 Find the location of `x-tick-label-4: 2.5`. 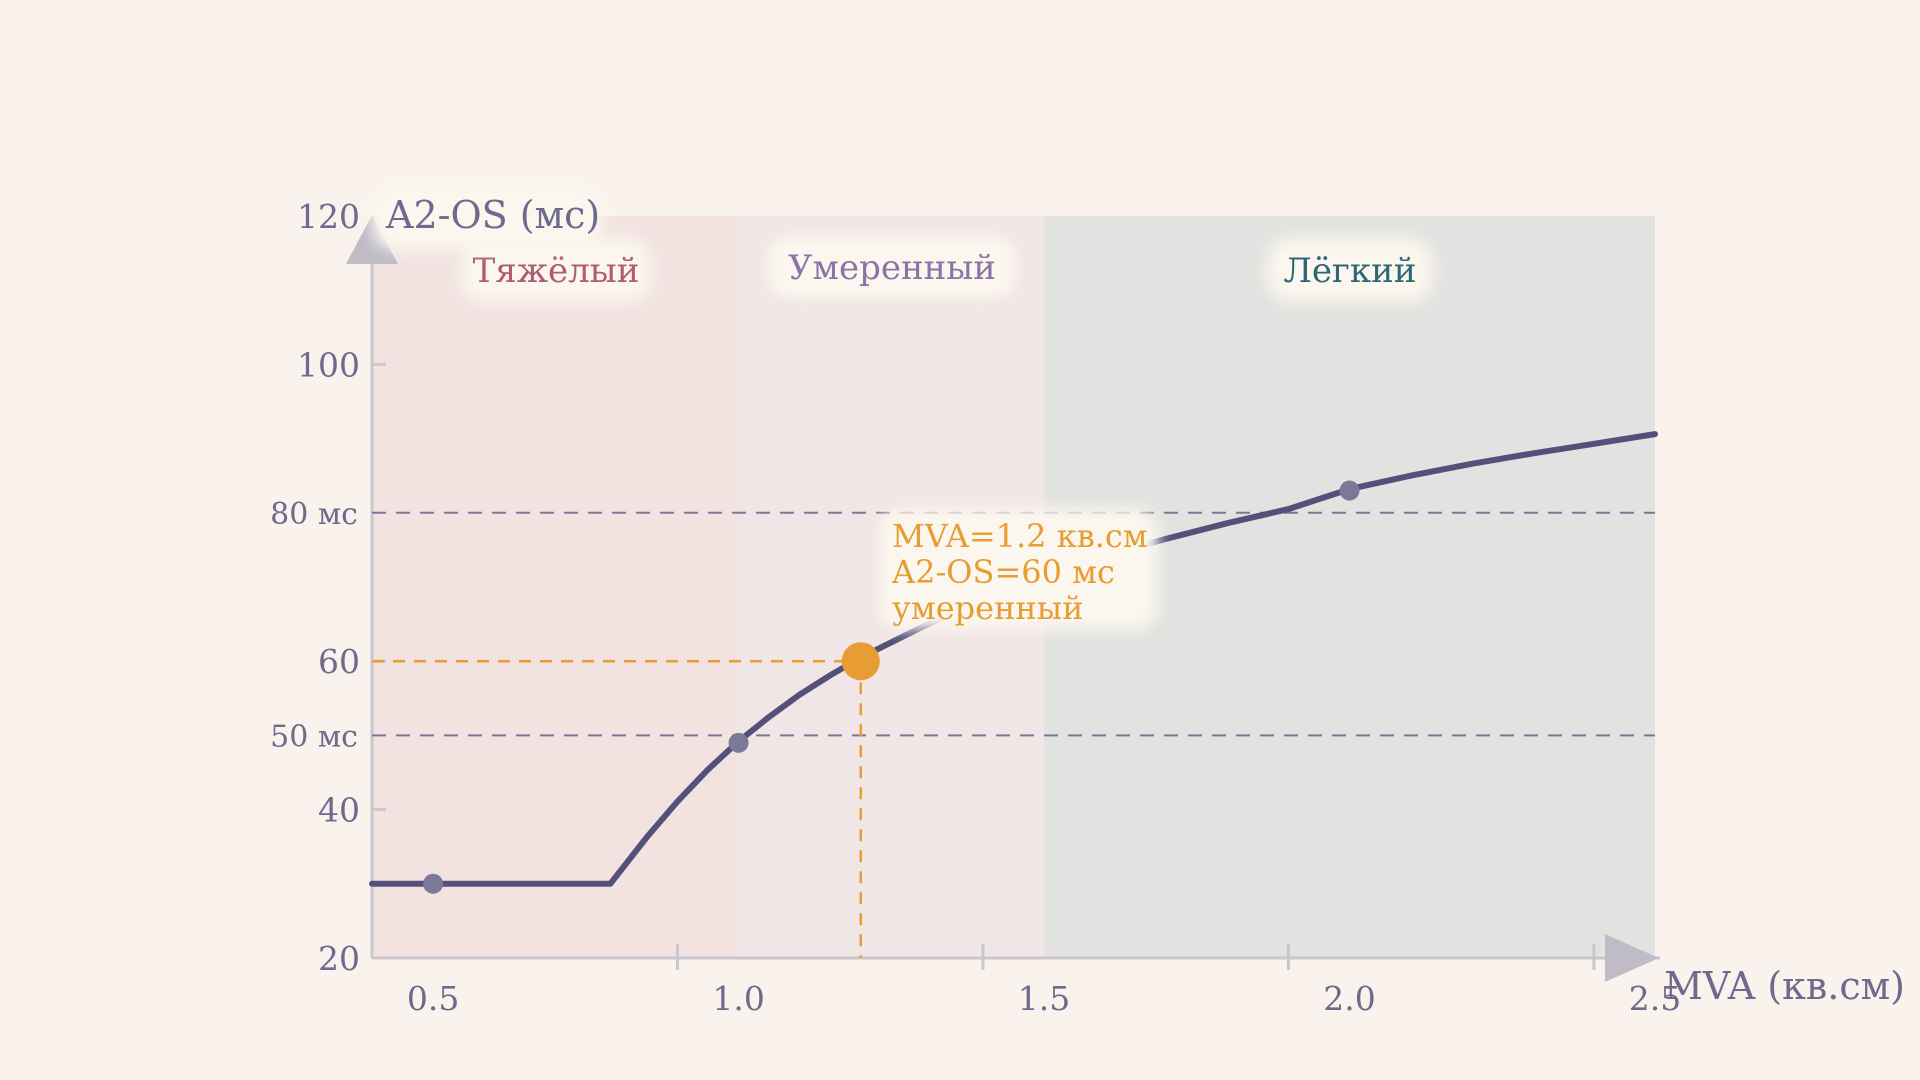

x-tick-label-4: 2.5 is located at coordinates (1655, 998).